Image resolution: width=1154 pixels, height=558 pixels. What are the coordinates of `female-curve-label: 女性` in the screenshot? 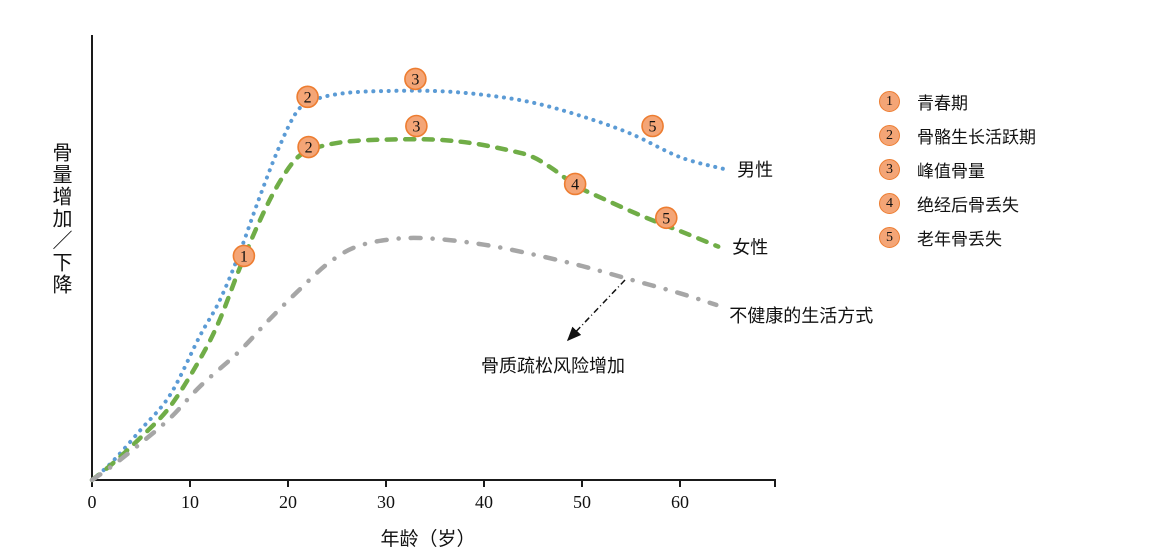 It's located at (750, 248).